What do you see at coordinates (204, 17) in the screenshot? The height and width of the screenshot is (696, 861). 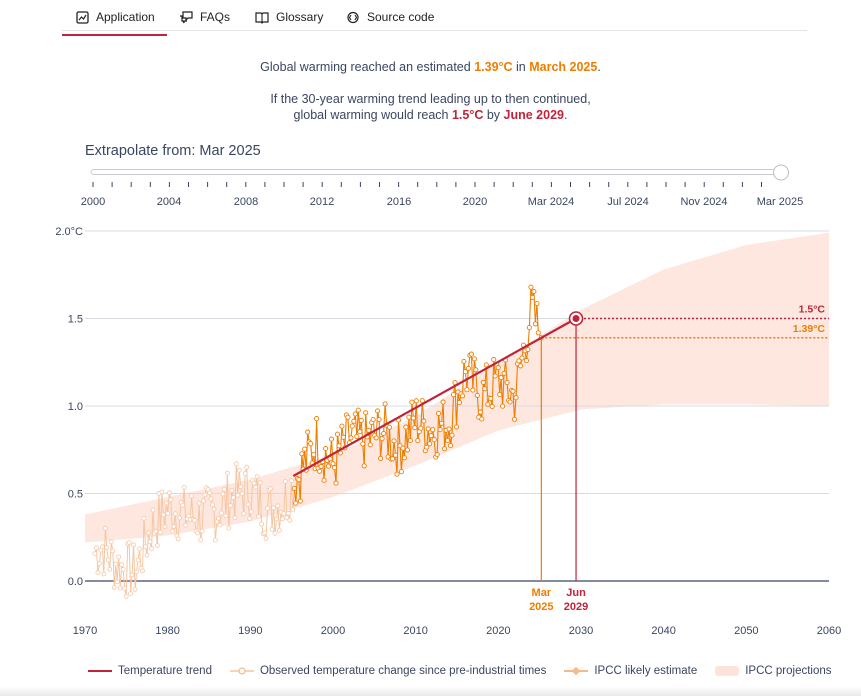 I see `tab-faqs: FAQs` at bounding box center [204, 17].